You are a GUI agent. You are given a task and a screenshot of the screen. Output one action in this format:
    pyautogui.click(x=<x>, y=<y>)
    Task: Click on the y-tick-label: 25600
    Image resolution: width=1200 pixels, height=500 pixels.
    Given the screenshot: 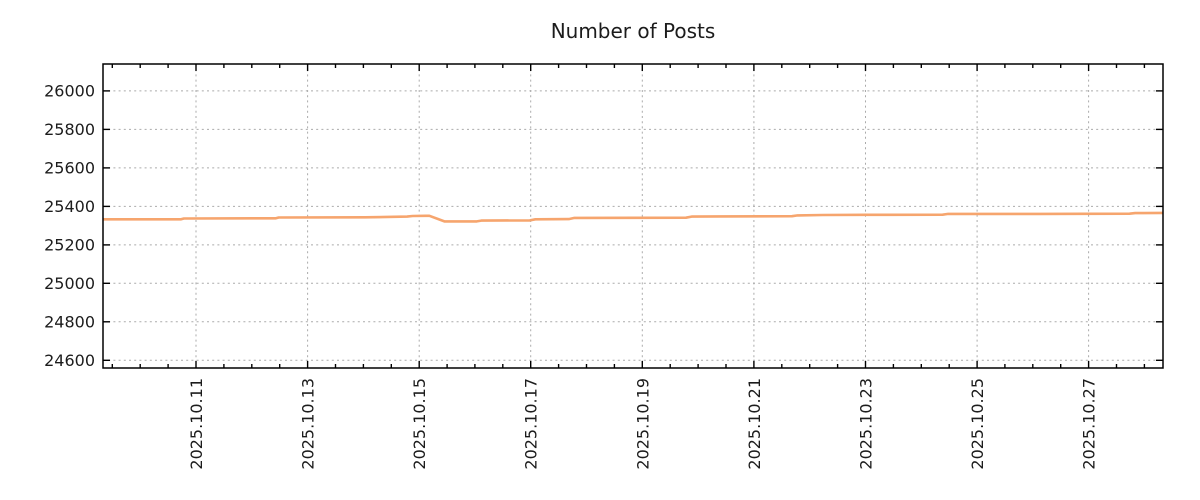 What is the action you would take?
    pyautogui.click(x=69, y=167)
    